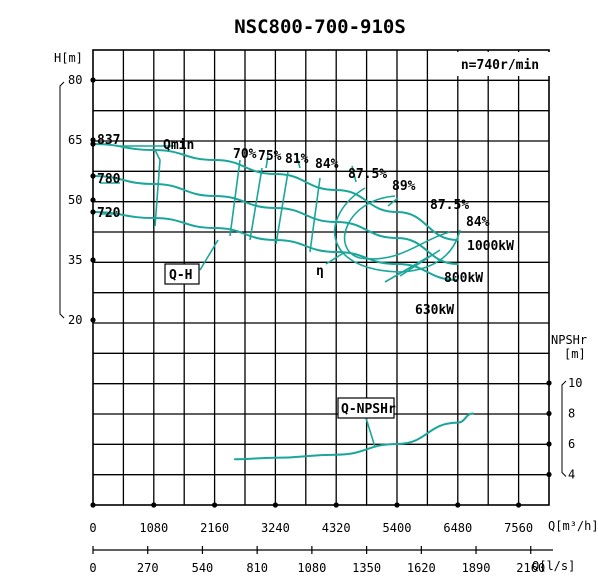  I want to click on eta-label: η, so click(320, 271).